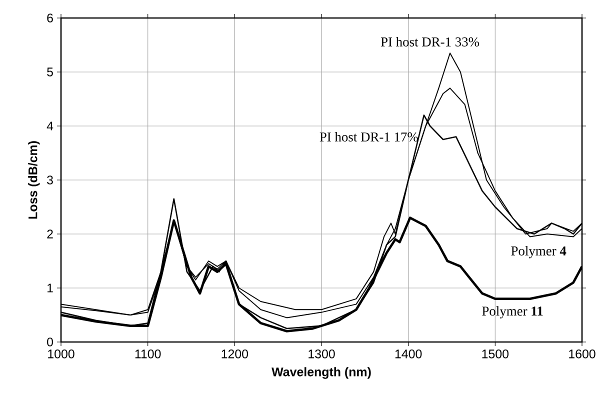  What do you see at coordinates (408, 354) in the screenshot?
I see `x-tick-label: 1400` at bounding box center [408, 354].